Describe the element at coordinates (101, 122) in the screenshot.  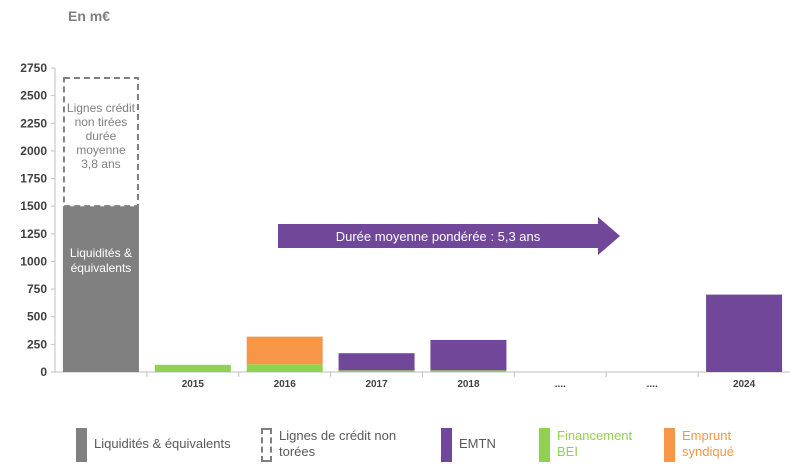
I see `bar-label-lignes-line: non tirées` at that location.